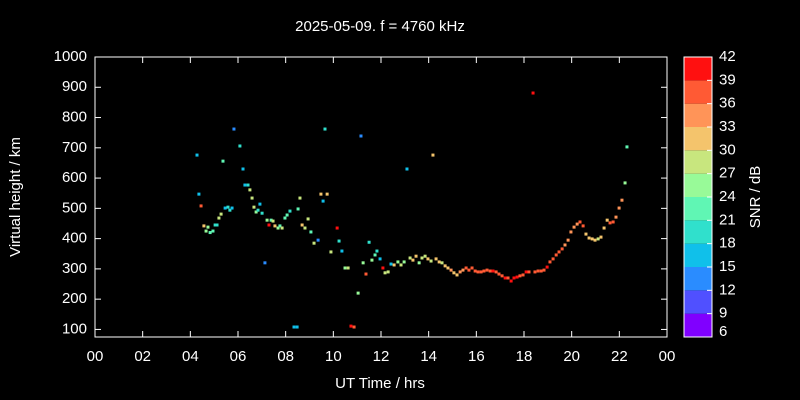 The image size is (800, 400). What do you see at coordinates (190, 356) in the screenshot?
I see `x-tick-label: 04` at bounding box center [190, 356].